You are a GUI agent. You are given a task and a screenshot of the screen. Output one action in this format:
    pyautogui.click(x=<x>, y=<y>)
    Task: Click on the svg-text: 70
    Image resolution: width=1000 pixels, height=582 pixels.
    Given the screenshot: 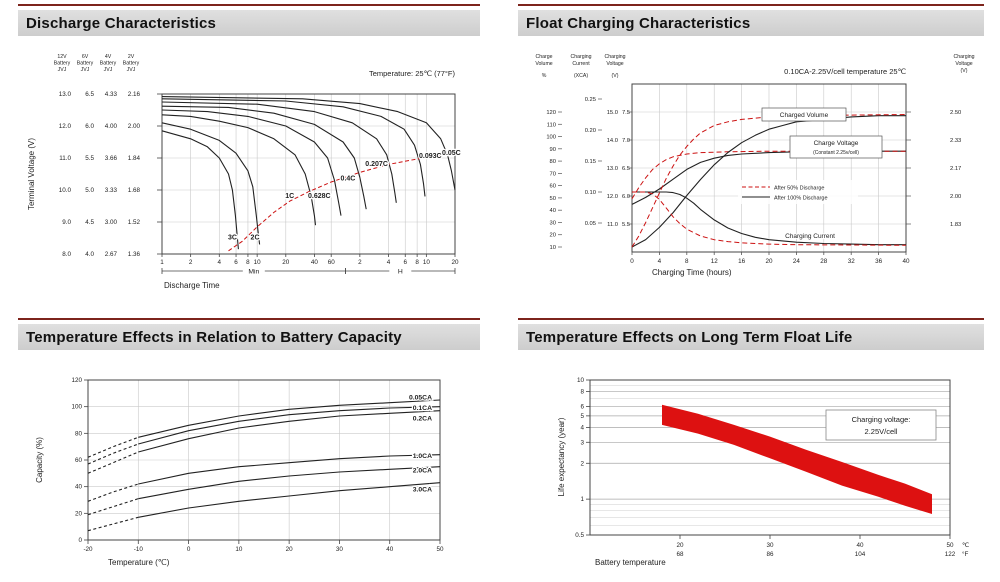 What is the action you would take?
    pyautogui.click(x=553, y=174)
    